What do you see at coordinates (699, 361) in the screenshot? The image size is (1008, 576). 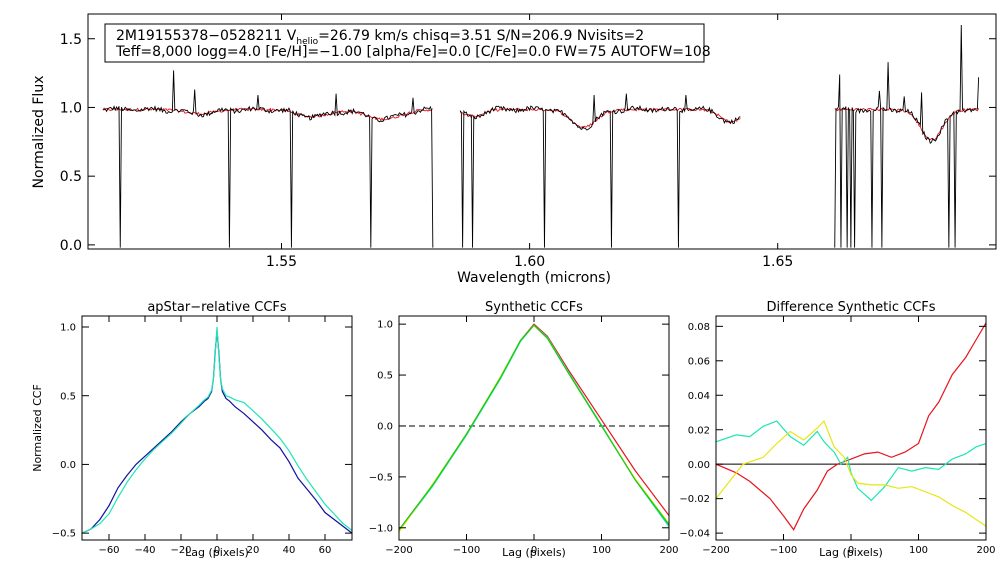 I see `difference-ccf-y-tick-label: 0.06` at bounding box center [699, 361].